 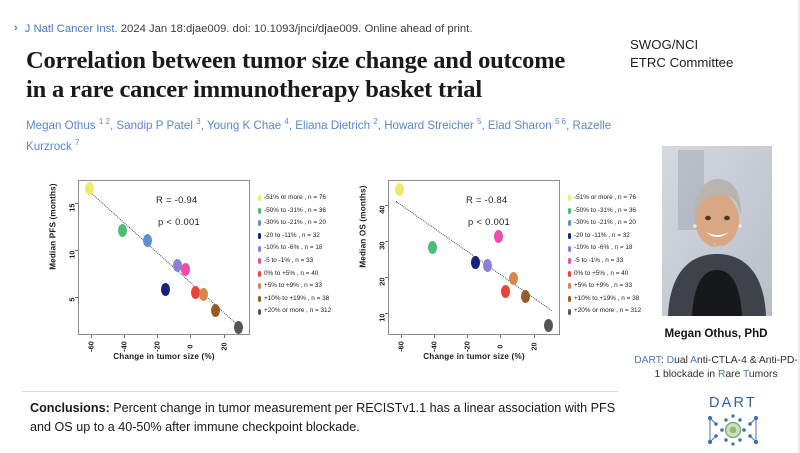 What do you see at coordinates (722, 374) in the screenshot?
I see `dart-r: R` at bounding box center [722, 374].